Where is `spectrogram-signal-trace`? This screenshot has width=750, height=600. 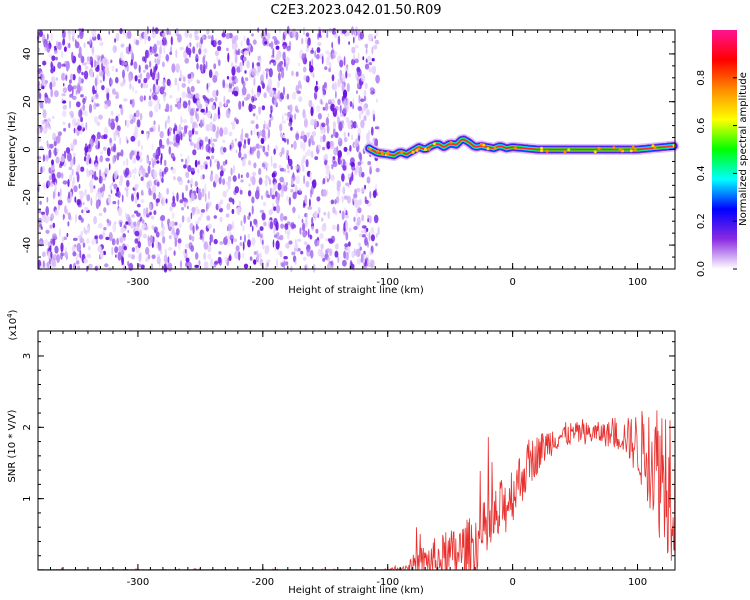
spectrogram-signal-trace is located at coordinates (521, 147).